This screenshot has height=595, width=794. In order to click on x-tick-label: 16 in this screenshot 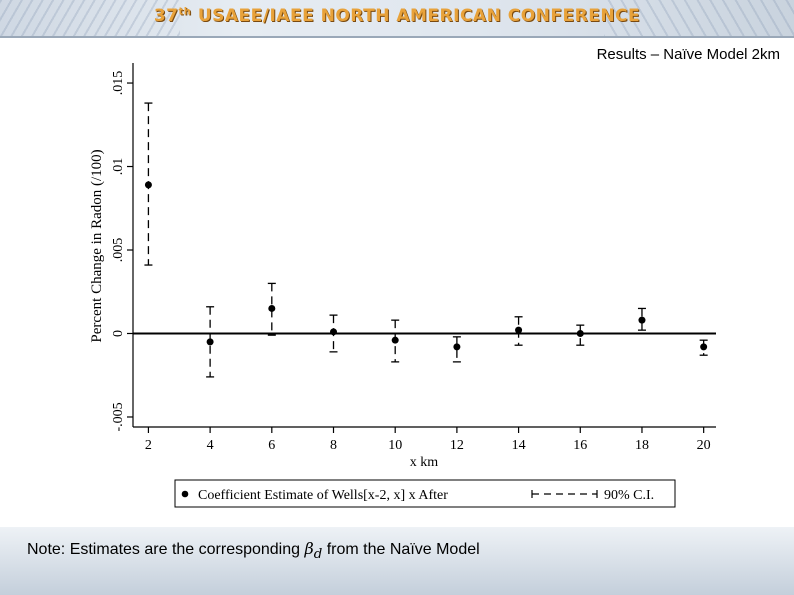, I will do `click(580, 445)`.